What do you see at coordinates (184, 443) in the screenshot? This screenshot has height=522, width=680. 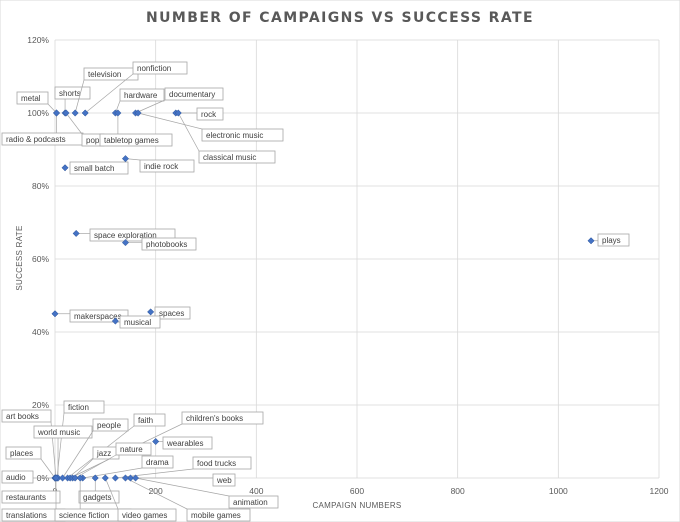 I see `data-label: wearables` at bounding box center [184, 443].